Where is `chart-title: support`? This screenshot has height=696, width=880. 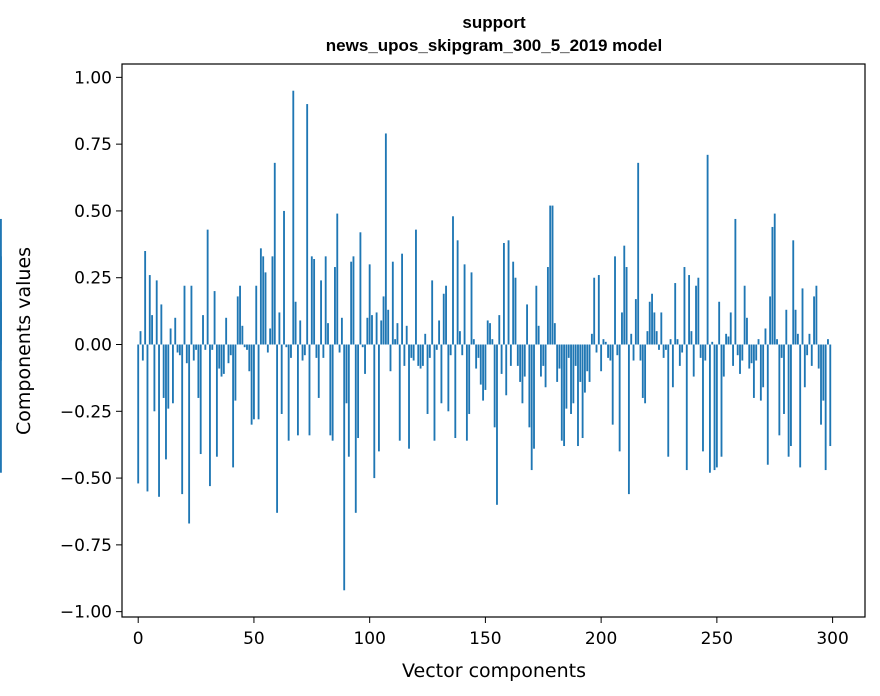
chart-title: support is located at coordinates (494, 22).